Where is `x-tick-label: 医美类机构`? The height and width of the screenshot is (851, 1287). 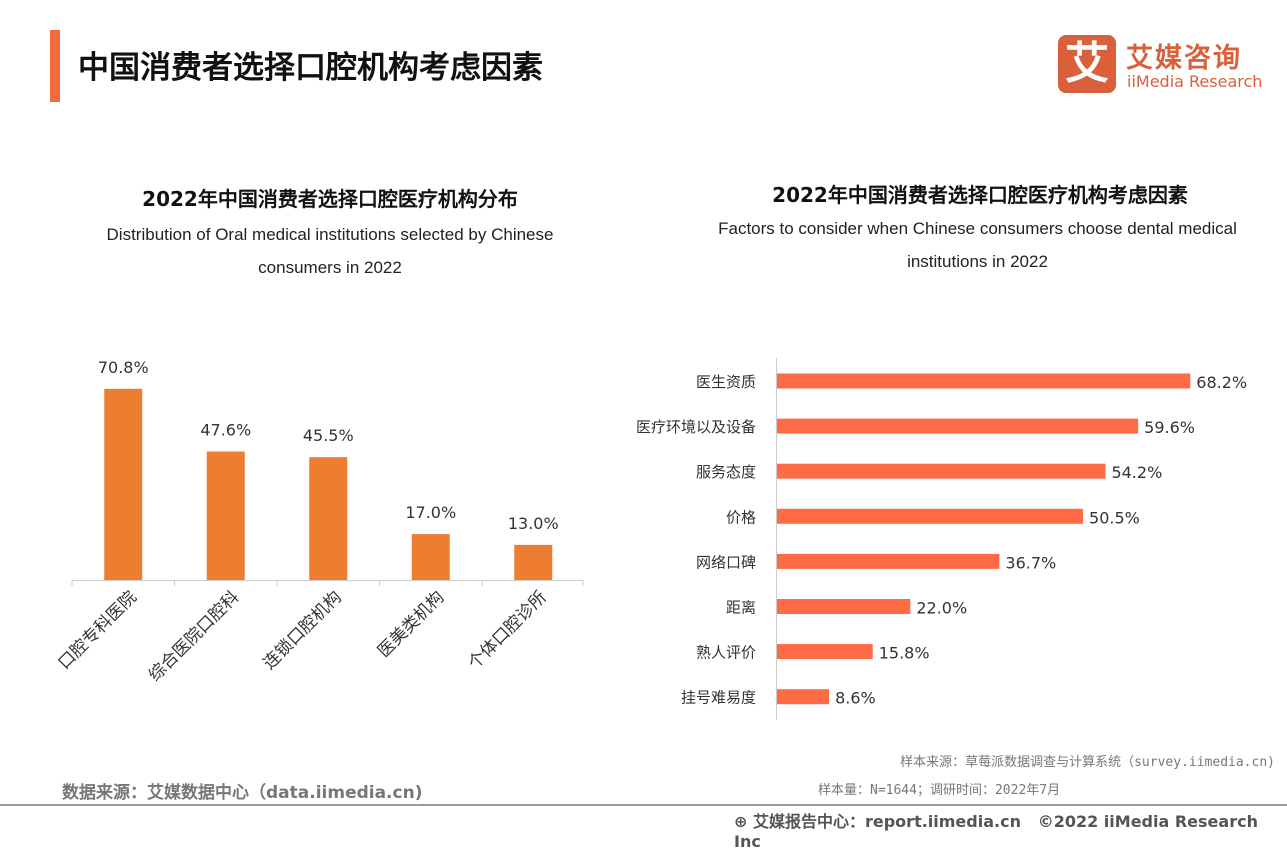
x-tick-label: 医美类机构 is located at coordinates (411, 624).